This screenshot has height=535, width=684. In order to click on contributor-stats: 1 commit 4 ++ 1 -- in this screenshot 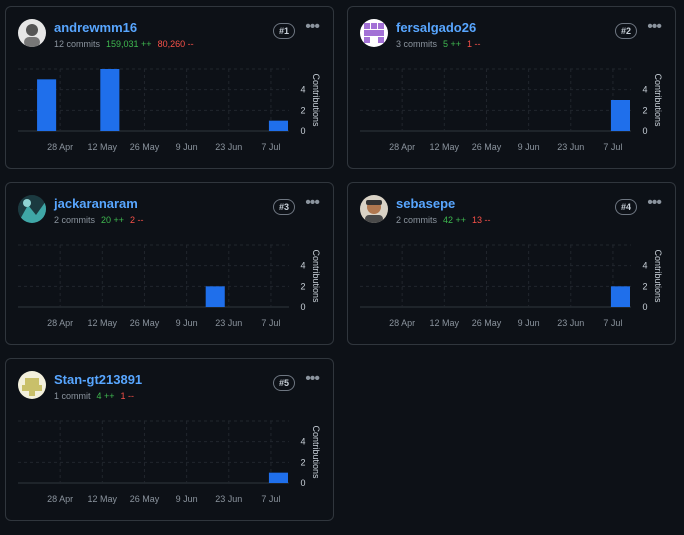, I will do `click(94, 396)`.